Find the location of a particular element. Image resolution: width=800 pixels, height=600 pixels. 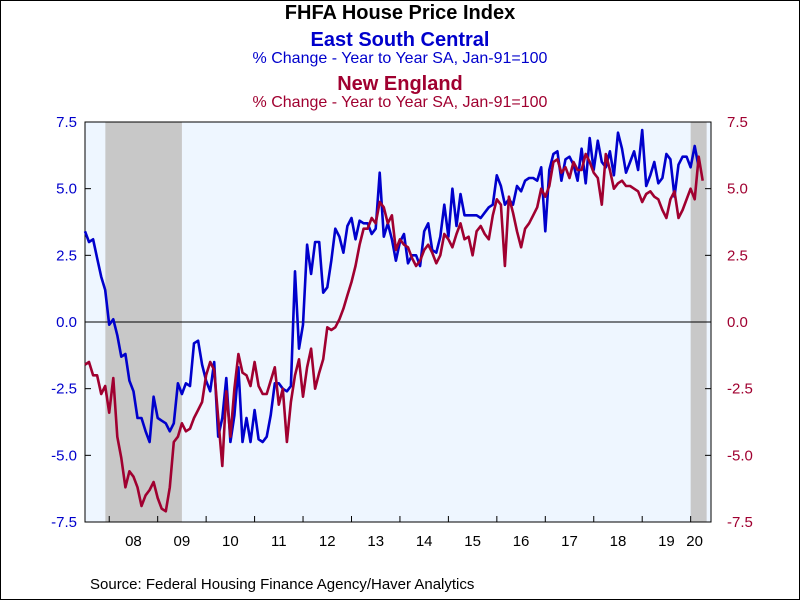

x-tick-label: 19 is located at coordinates (666, 541).